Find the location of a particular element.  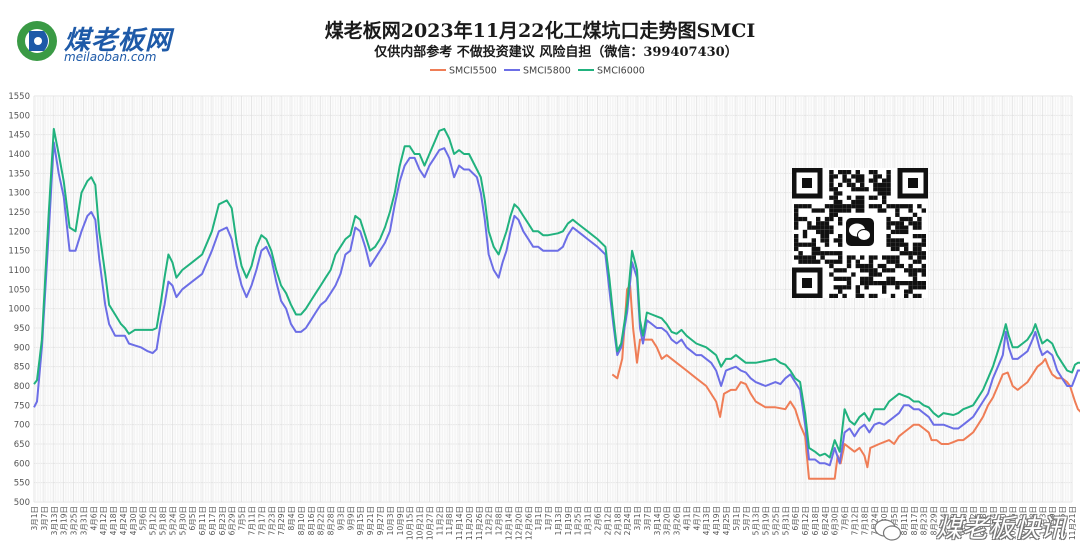

chart-legend: SMCI5500 SMCI5800 SMCI6000 is located at coordinates (537, 71).